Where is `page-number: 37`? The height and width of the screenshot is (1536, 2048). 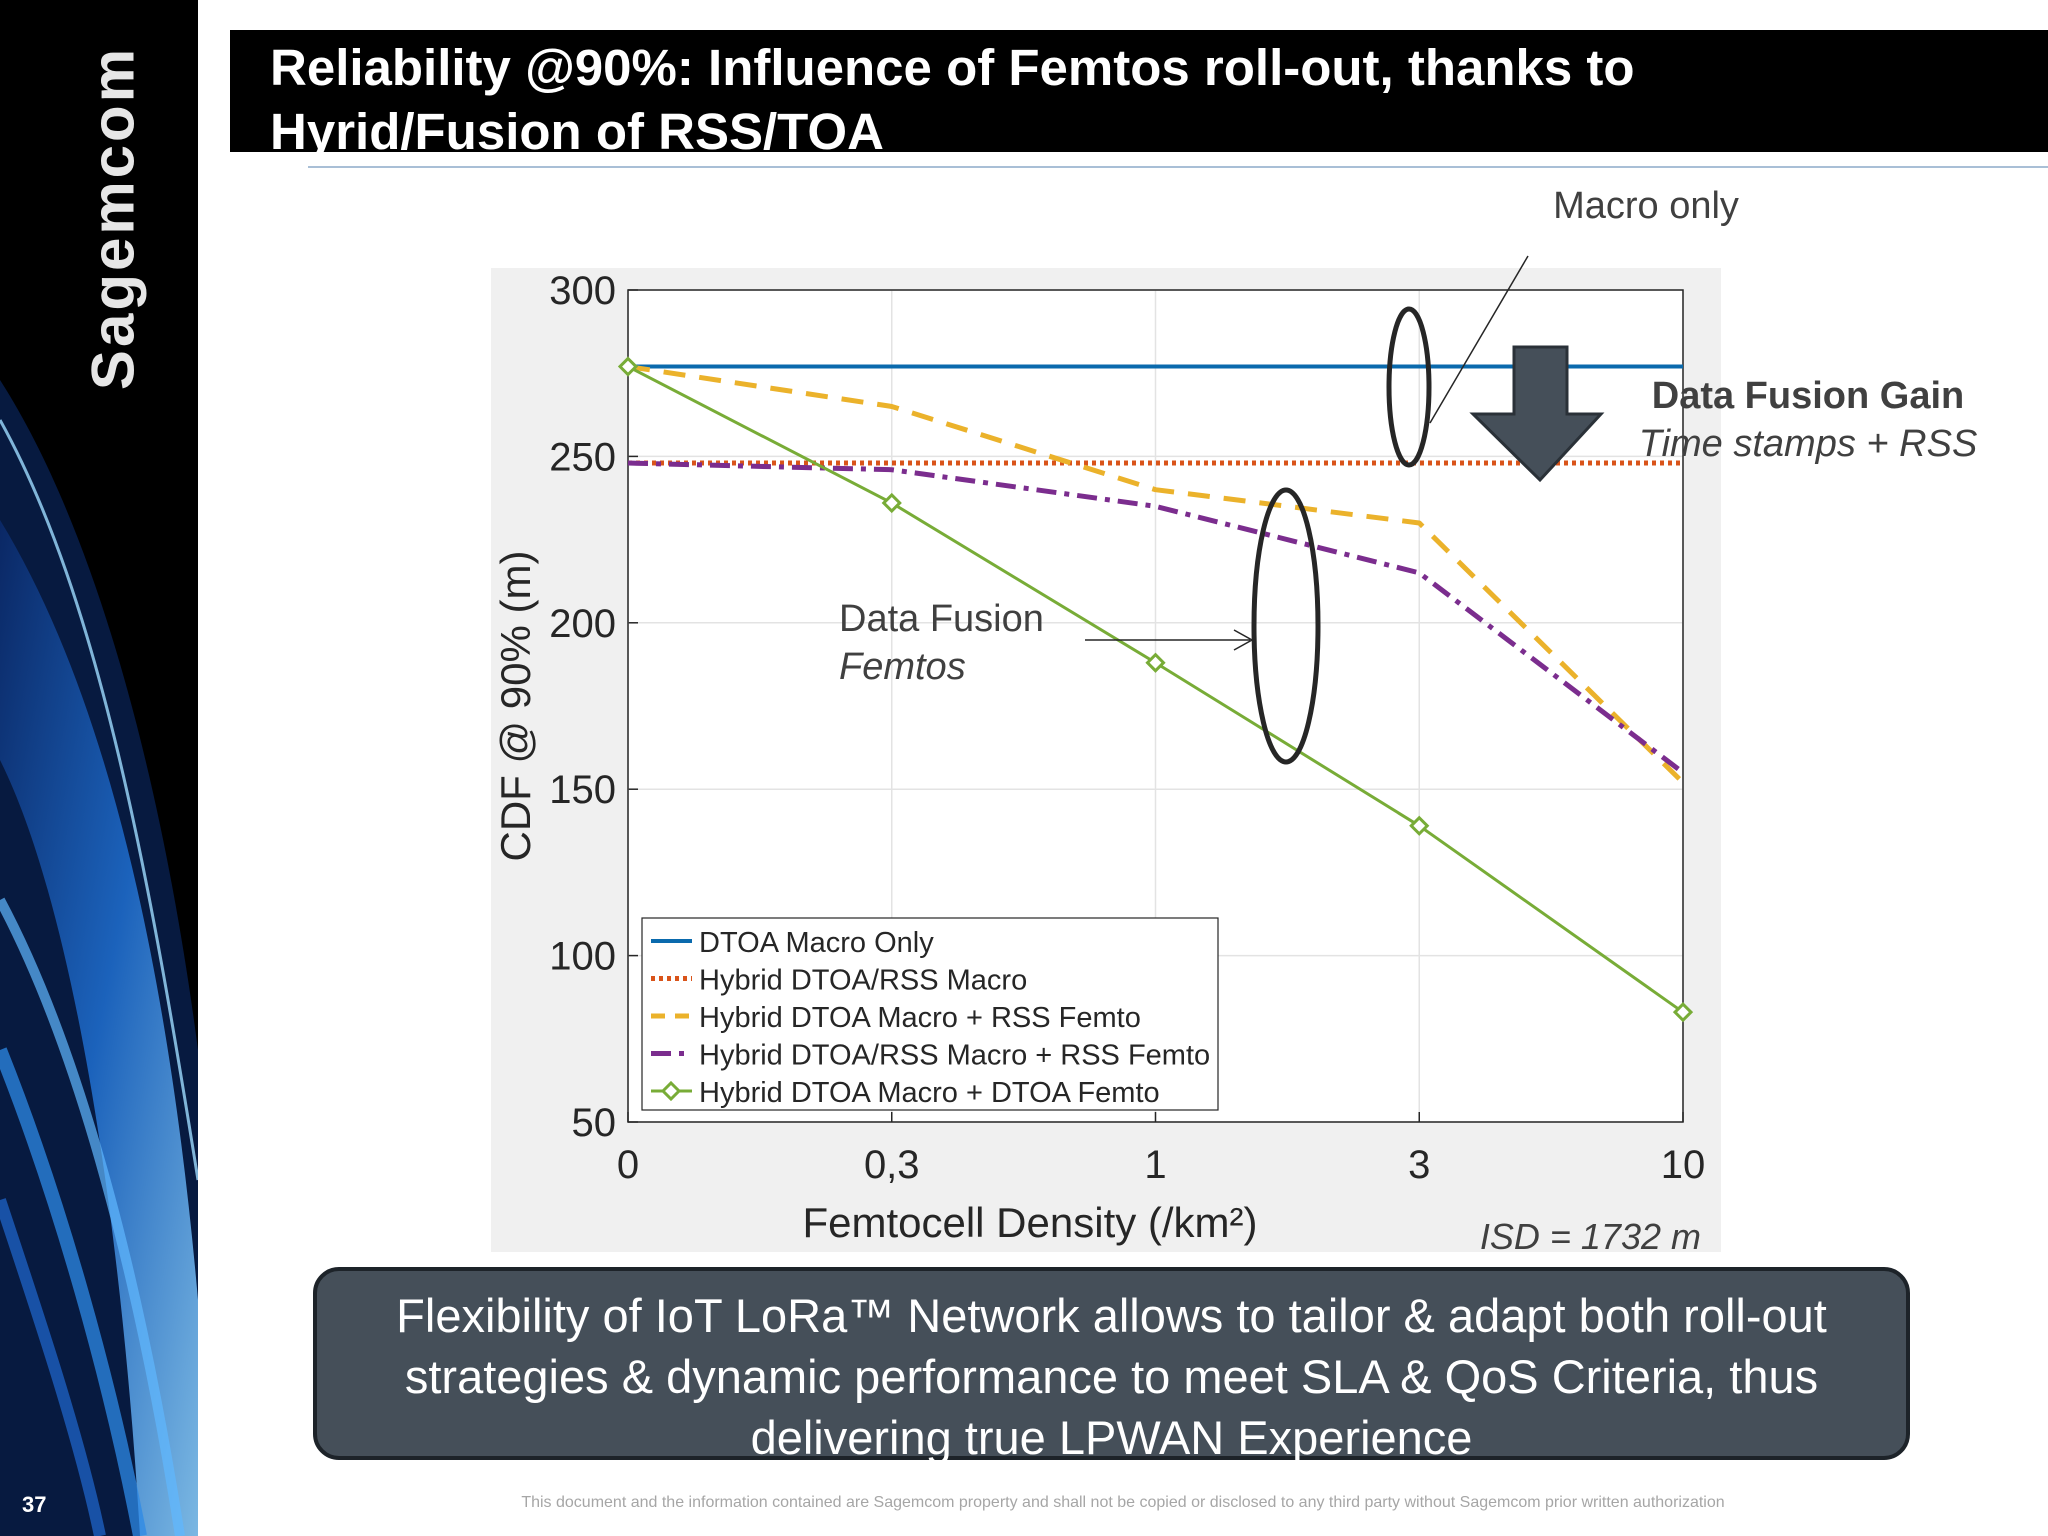
page-number: 37 is located at coordinates (34, 1504).